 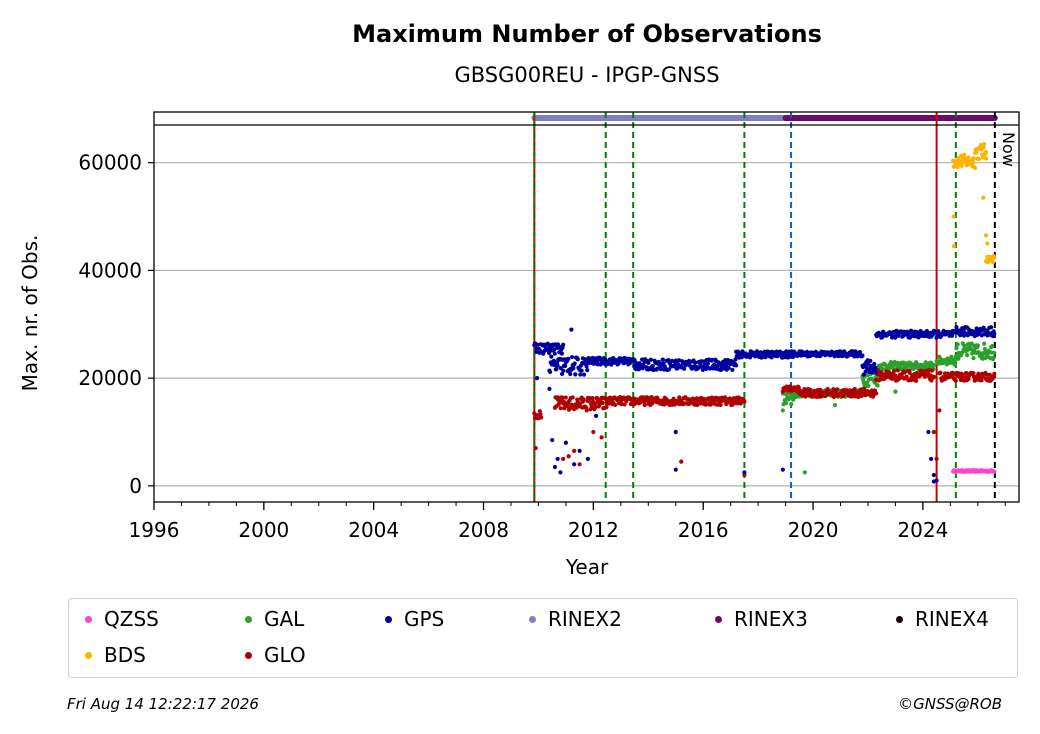 What do you see at coordinates (424, 619) in the screenshot?
I see `legend-label: GPS` at bounding box center [424, 619].